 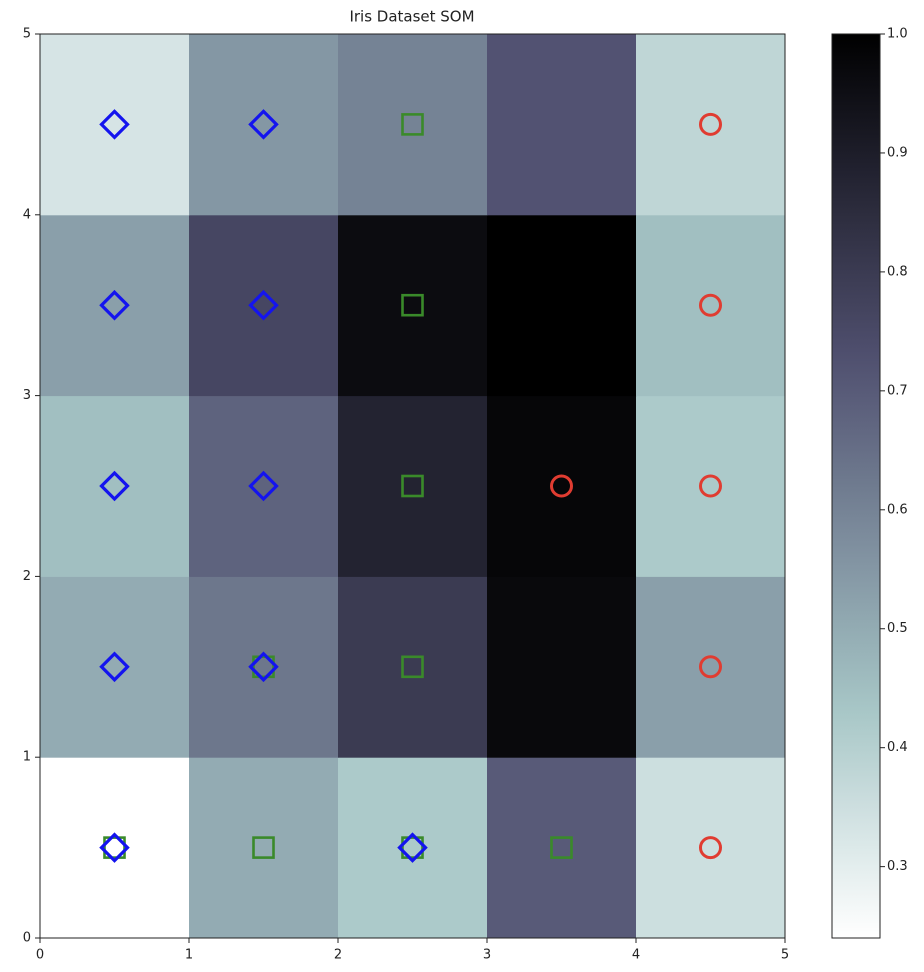 What do you see at coordinates (897, 509) in the screenshot?
I see `colorbar-tick-label: 0.6` at bounding box center [897, 509].